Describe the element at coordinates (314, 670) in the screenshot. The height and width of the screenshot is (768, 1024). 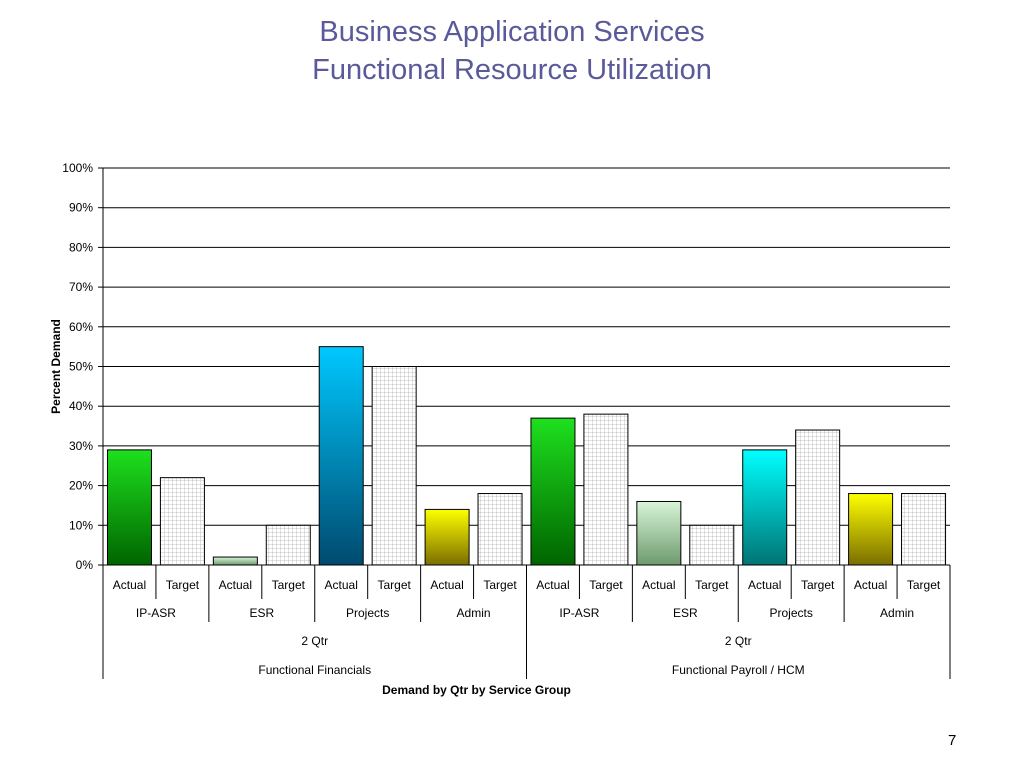
I see `x-function-label: Functional Financials` at that location.